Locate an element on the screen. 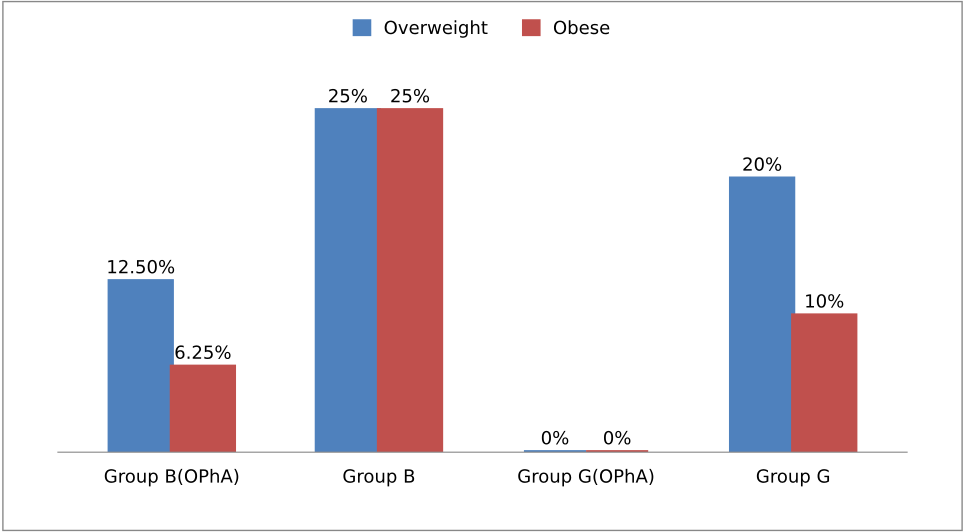 This screenshot has width=965, height=532. x-tick-label: Group B(OPhA) is located at coordinates (171, 477).